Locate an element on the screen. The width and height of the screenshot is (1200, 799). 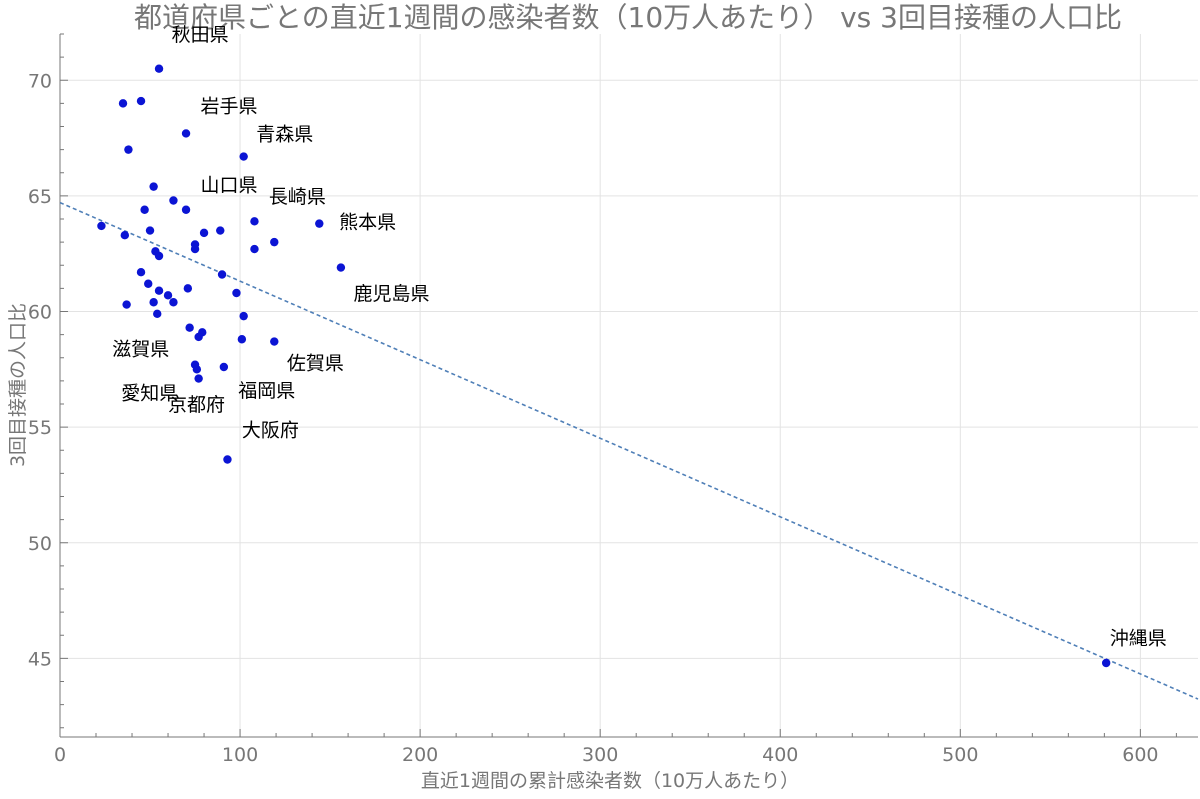
point-label: 沖縄県 is located at coordinates (1138, 639).